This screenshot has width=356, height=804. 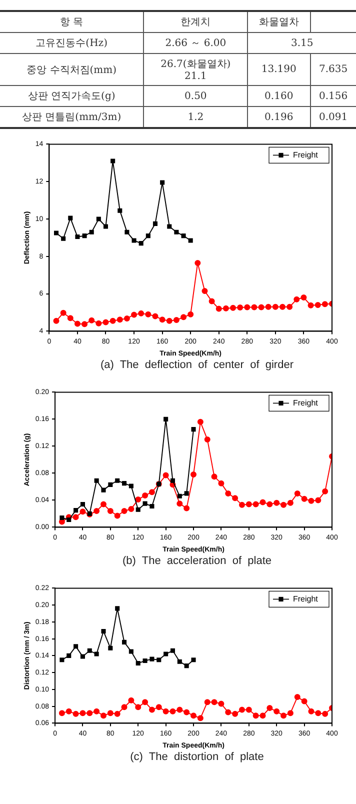 I want to click on category-label: 한계치, so click(x=196, y=21).